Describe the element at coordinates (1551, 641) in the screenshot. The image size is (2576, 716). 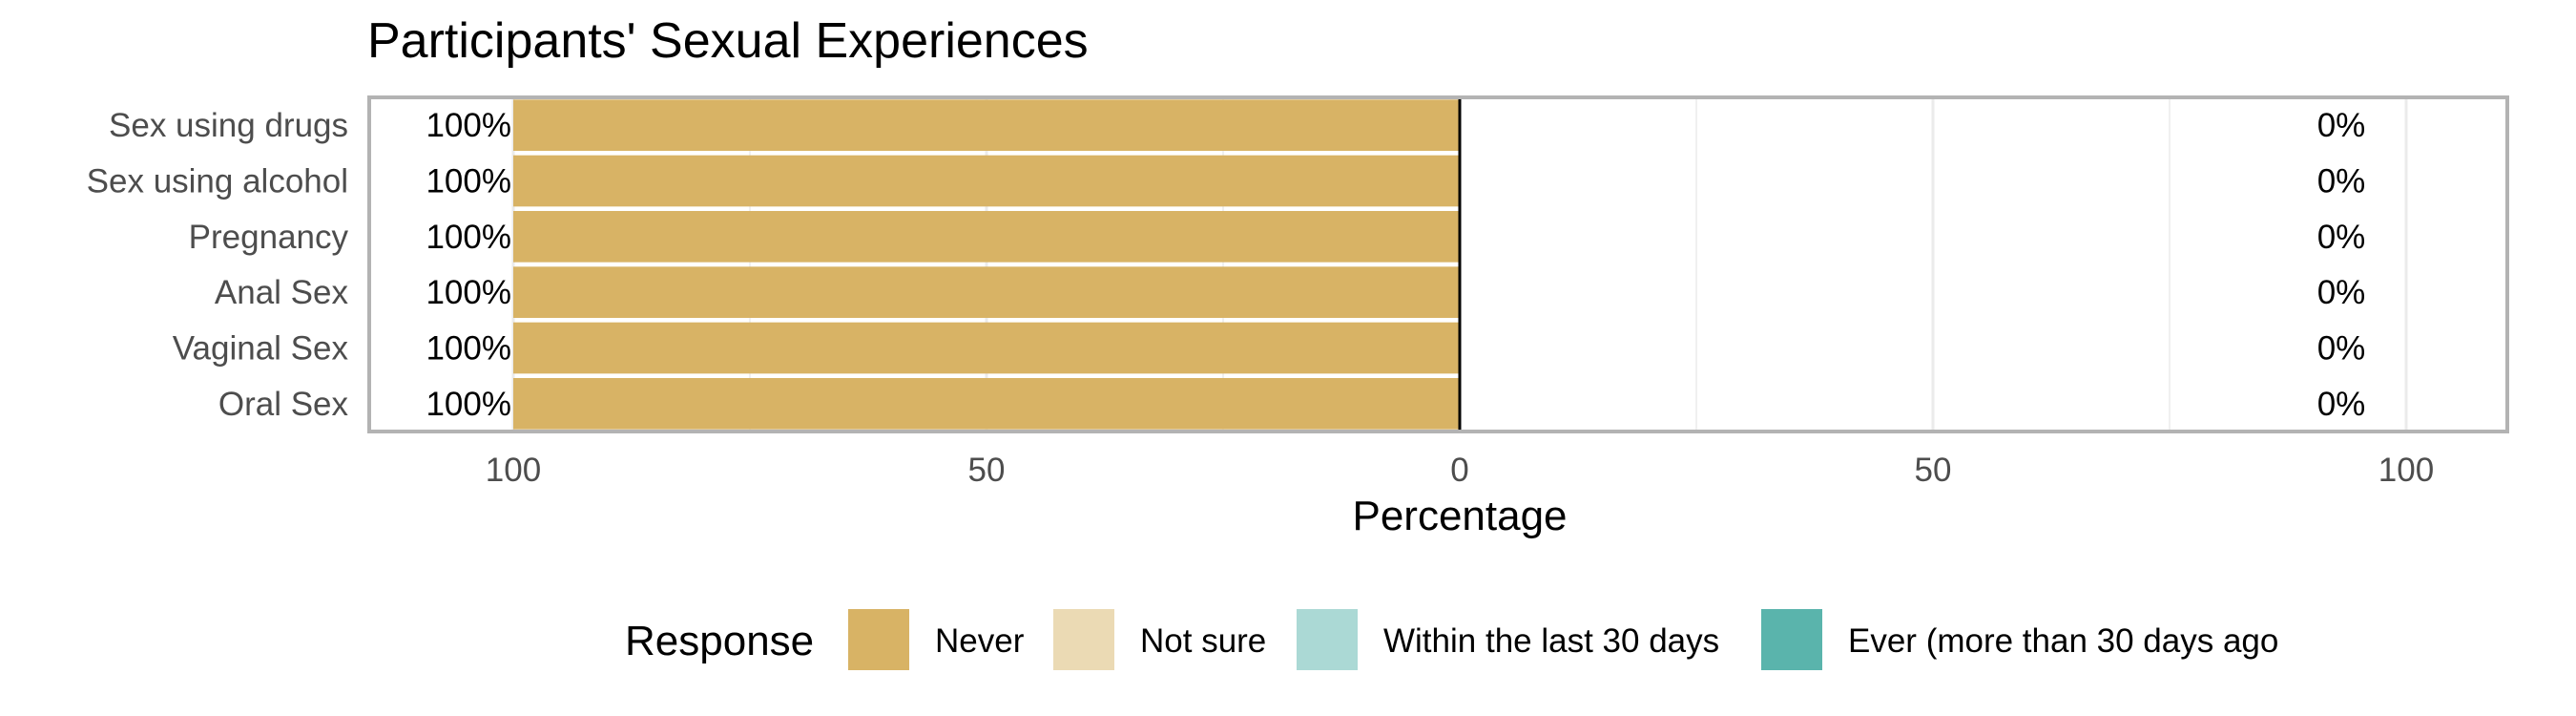
I see `legend-label: Within the last 30 days` at that location.